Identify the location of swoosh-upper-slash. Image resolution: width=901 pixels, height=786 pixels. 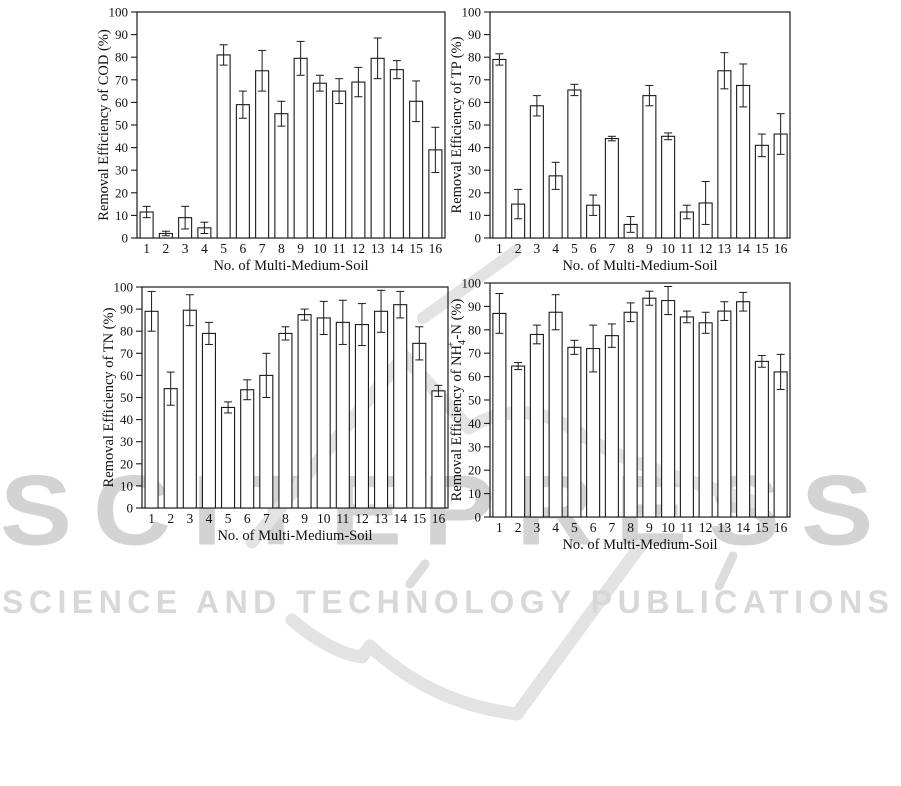
(469, 284).